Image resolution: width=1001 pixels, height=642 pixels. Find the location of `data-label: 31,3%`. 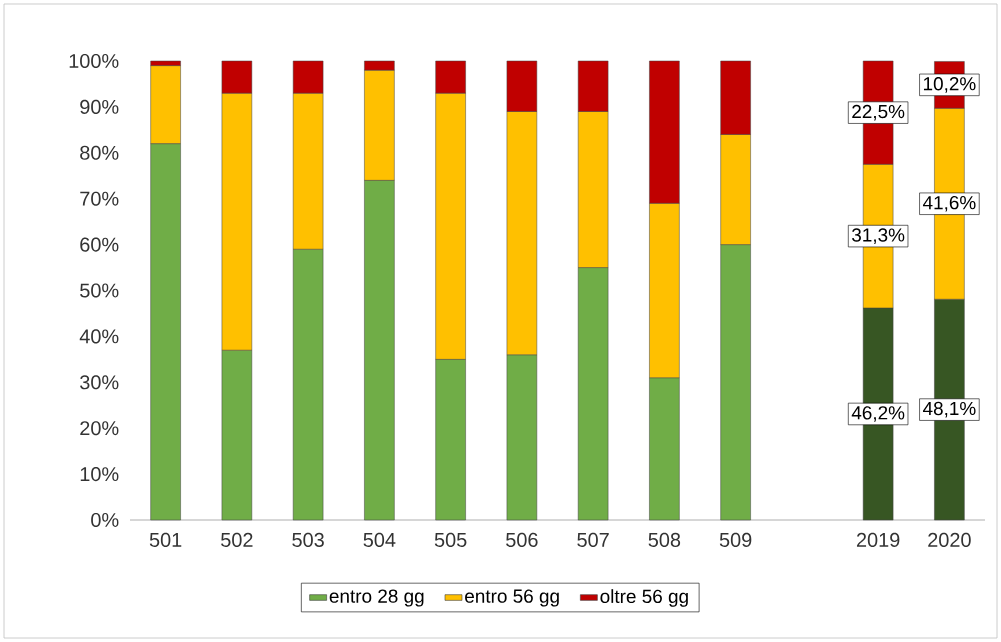

data-label: 31,3% is located at coordinates (878, 236).